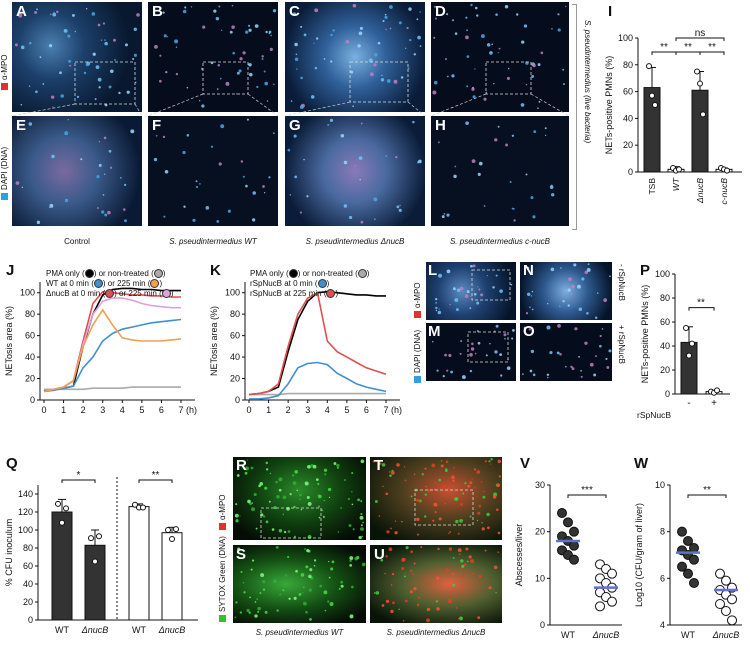 The height and width of the screenshot is (645, 750). I want to click on panel-letter-J: J, so click(10, 270).